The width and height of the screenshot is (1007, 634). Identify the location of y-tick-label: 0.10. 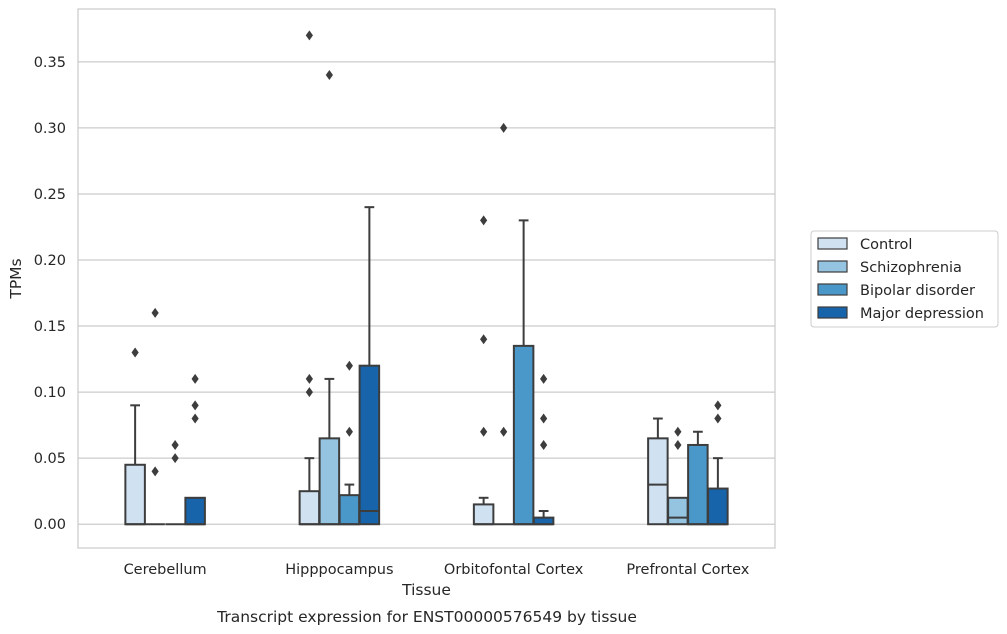
(50, 393).